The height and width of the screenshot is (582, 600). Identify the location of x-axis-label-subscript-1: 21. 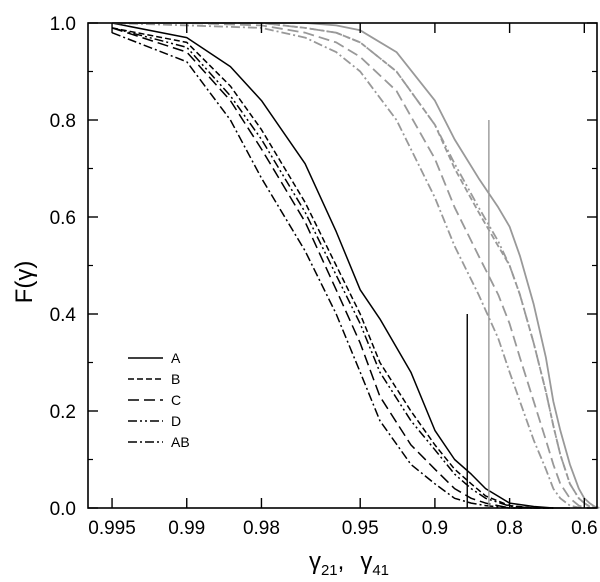
(329, 570).